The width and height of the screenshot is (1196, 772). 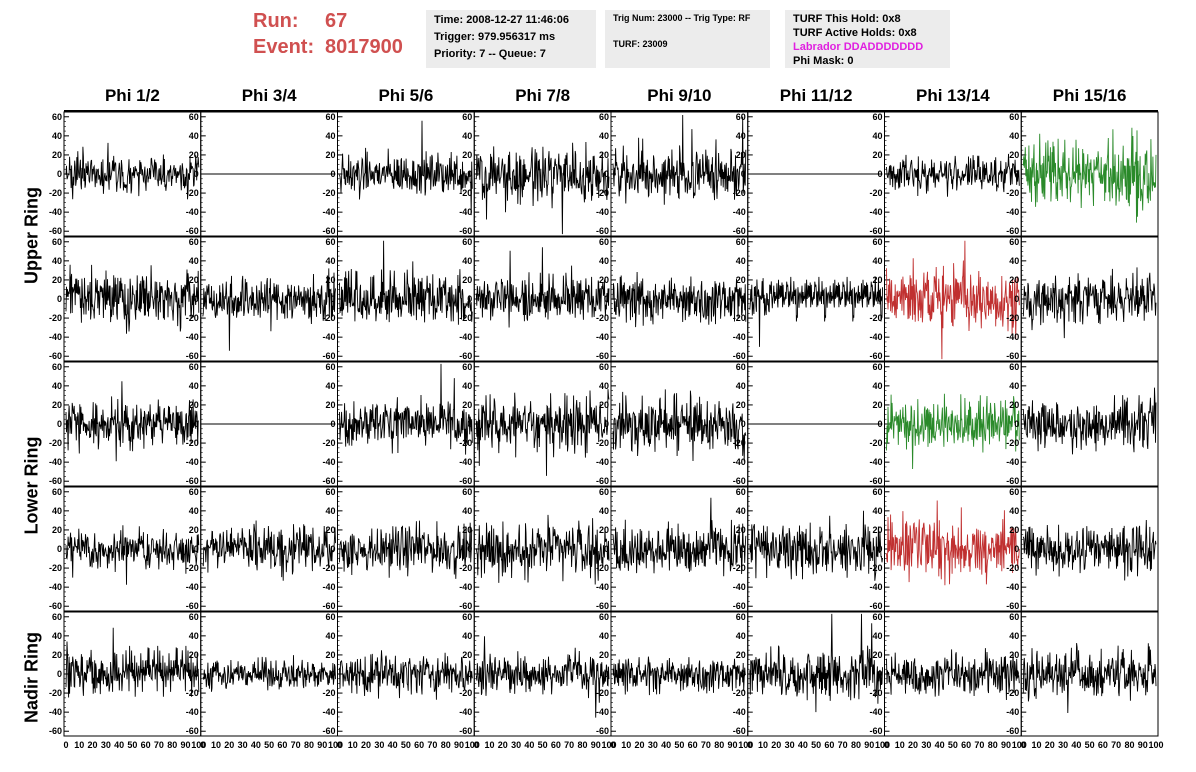 I want to click on phi-header-6: Phi 11/12, so click(x=816, y=95).